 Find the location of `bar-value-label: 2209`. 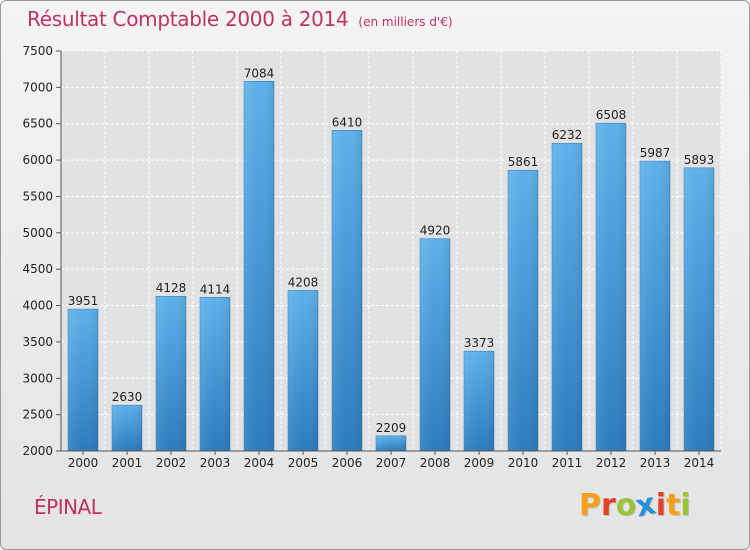

bar-value-label: 2209 is located at coordinates (391, 428).